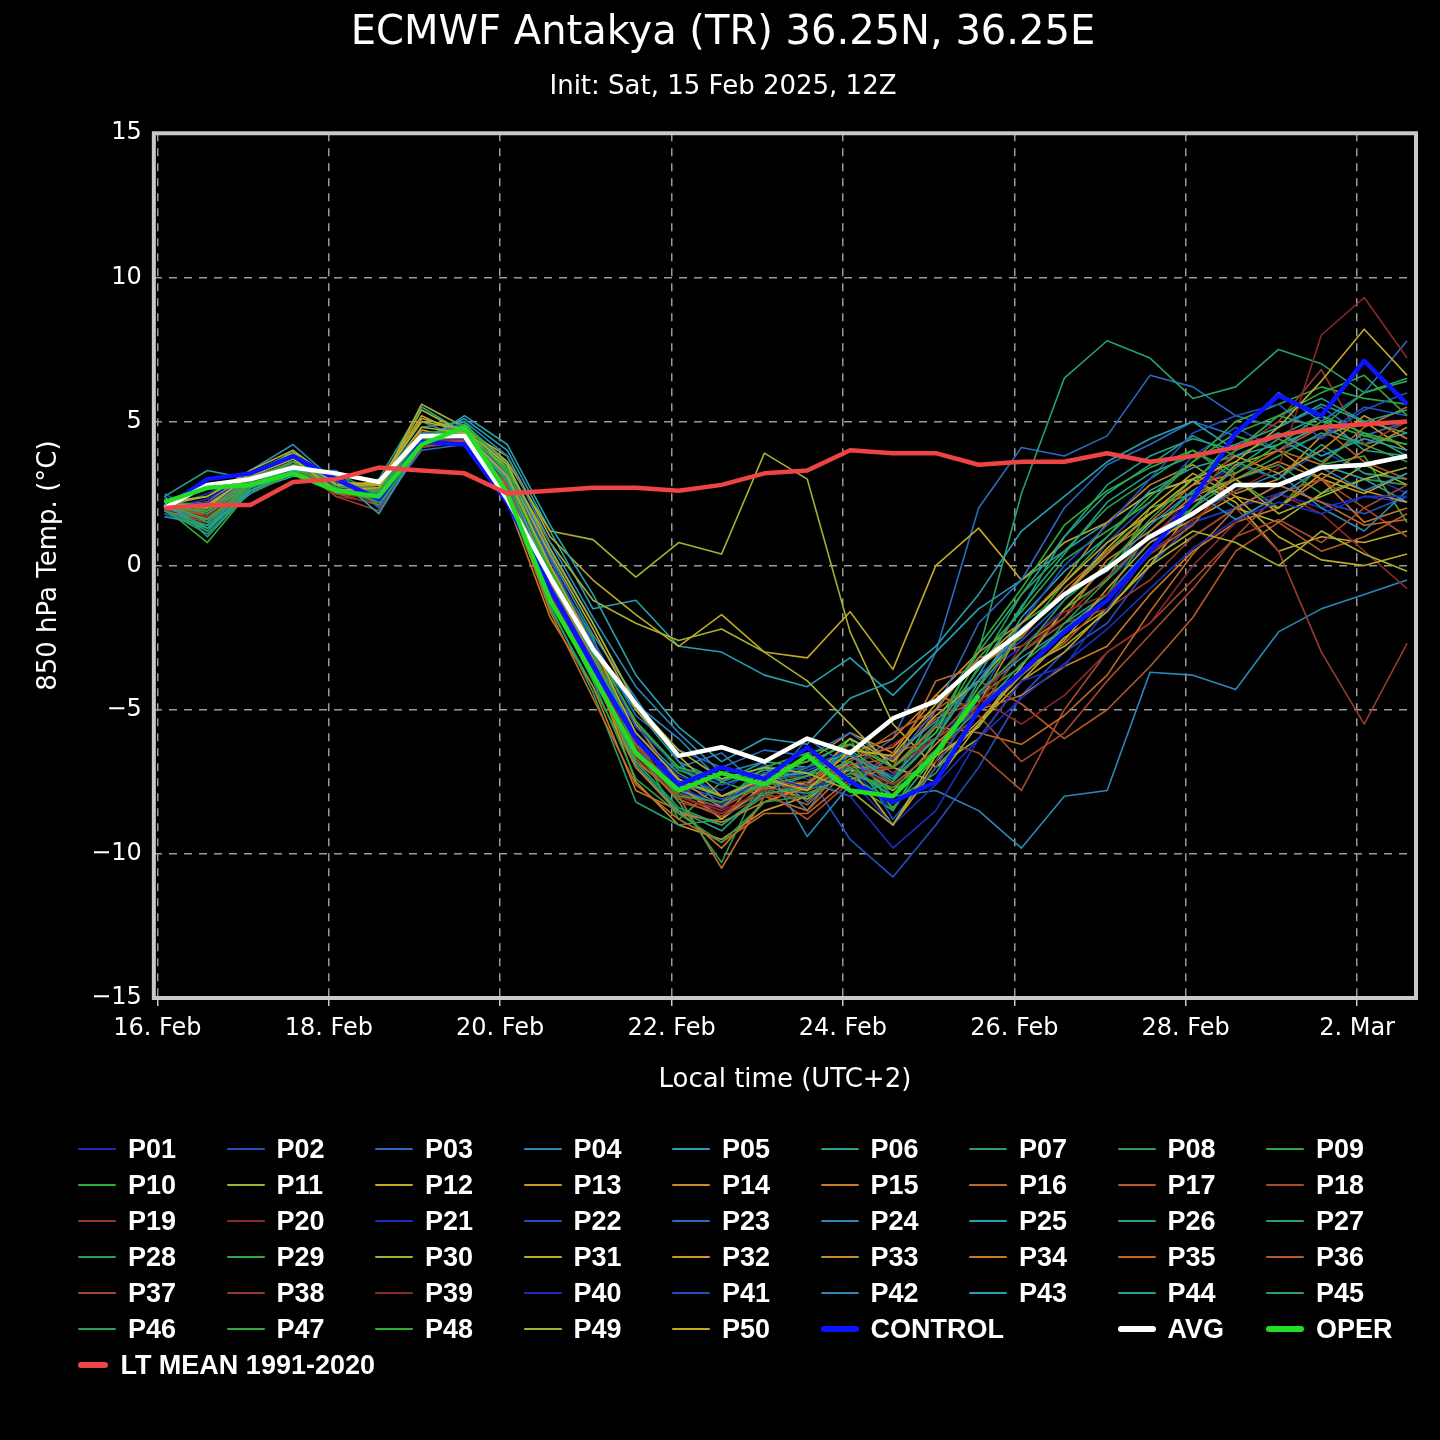 The image size is (1440, 1440). Describe the element at coordinates (1014, 1026) in the screenshot. I see `x-tick-label: 26. Feb` at that location.